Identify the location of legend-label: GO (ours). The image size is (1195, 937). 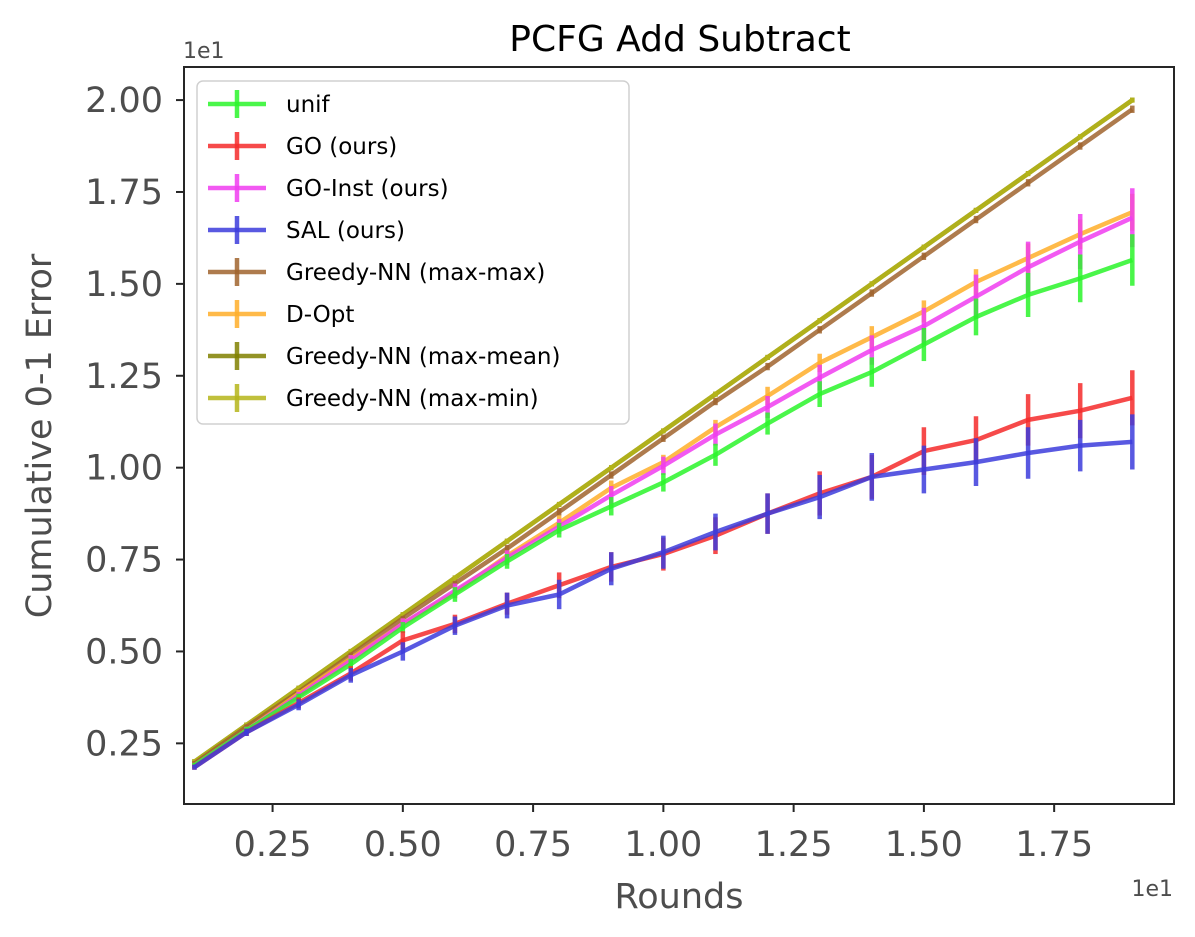
(341, 147).